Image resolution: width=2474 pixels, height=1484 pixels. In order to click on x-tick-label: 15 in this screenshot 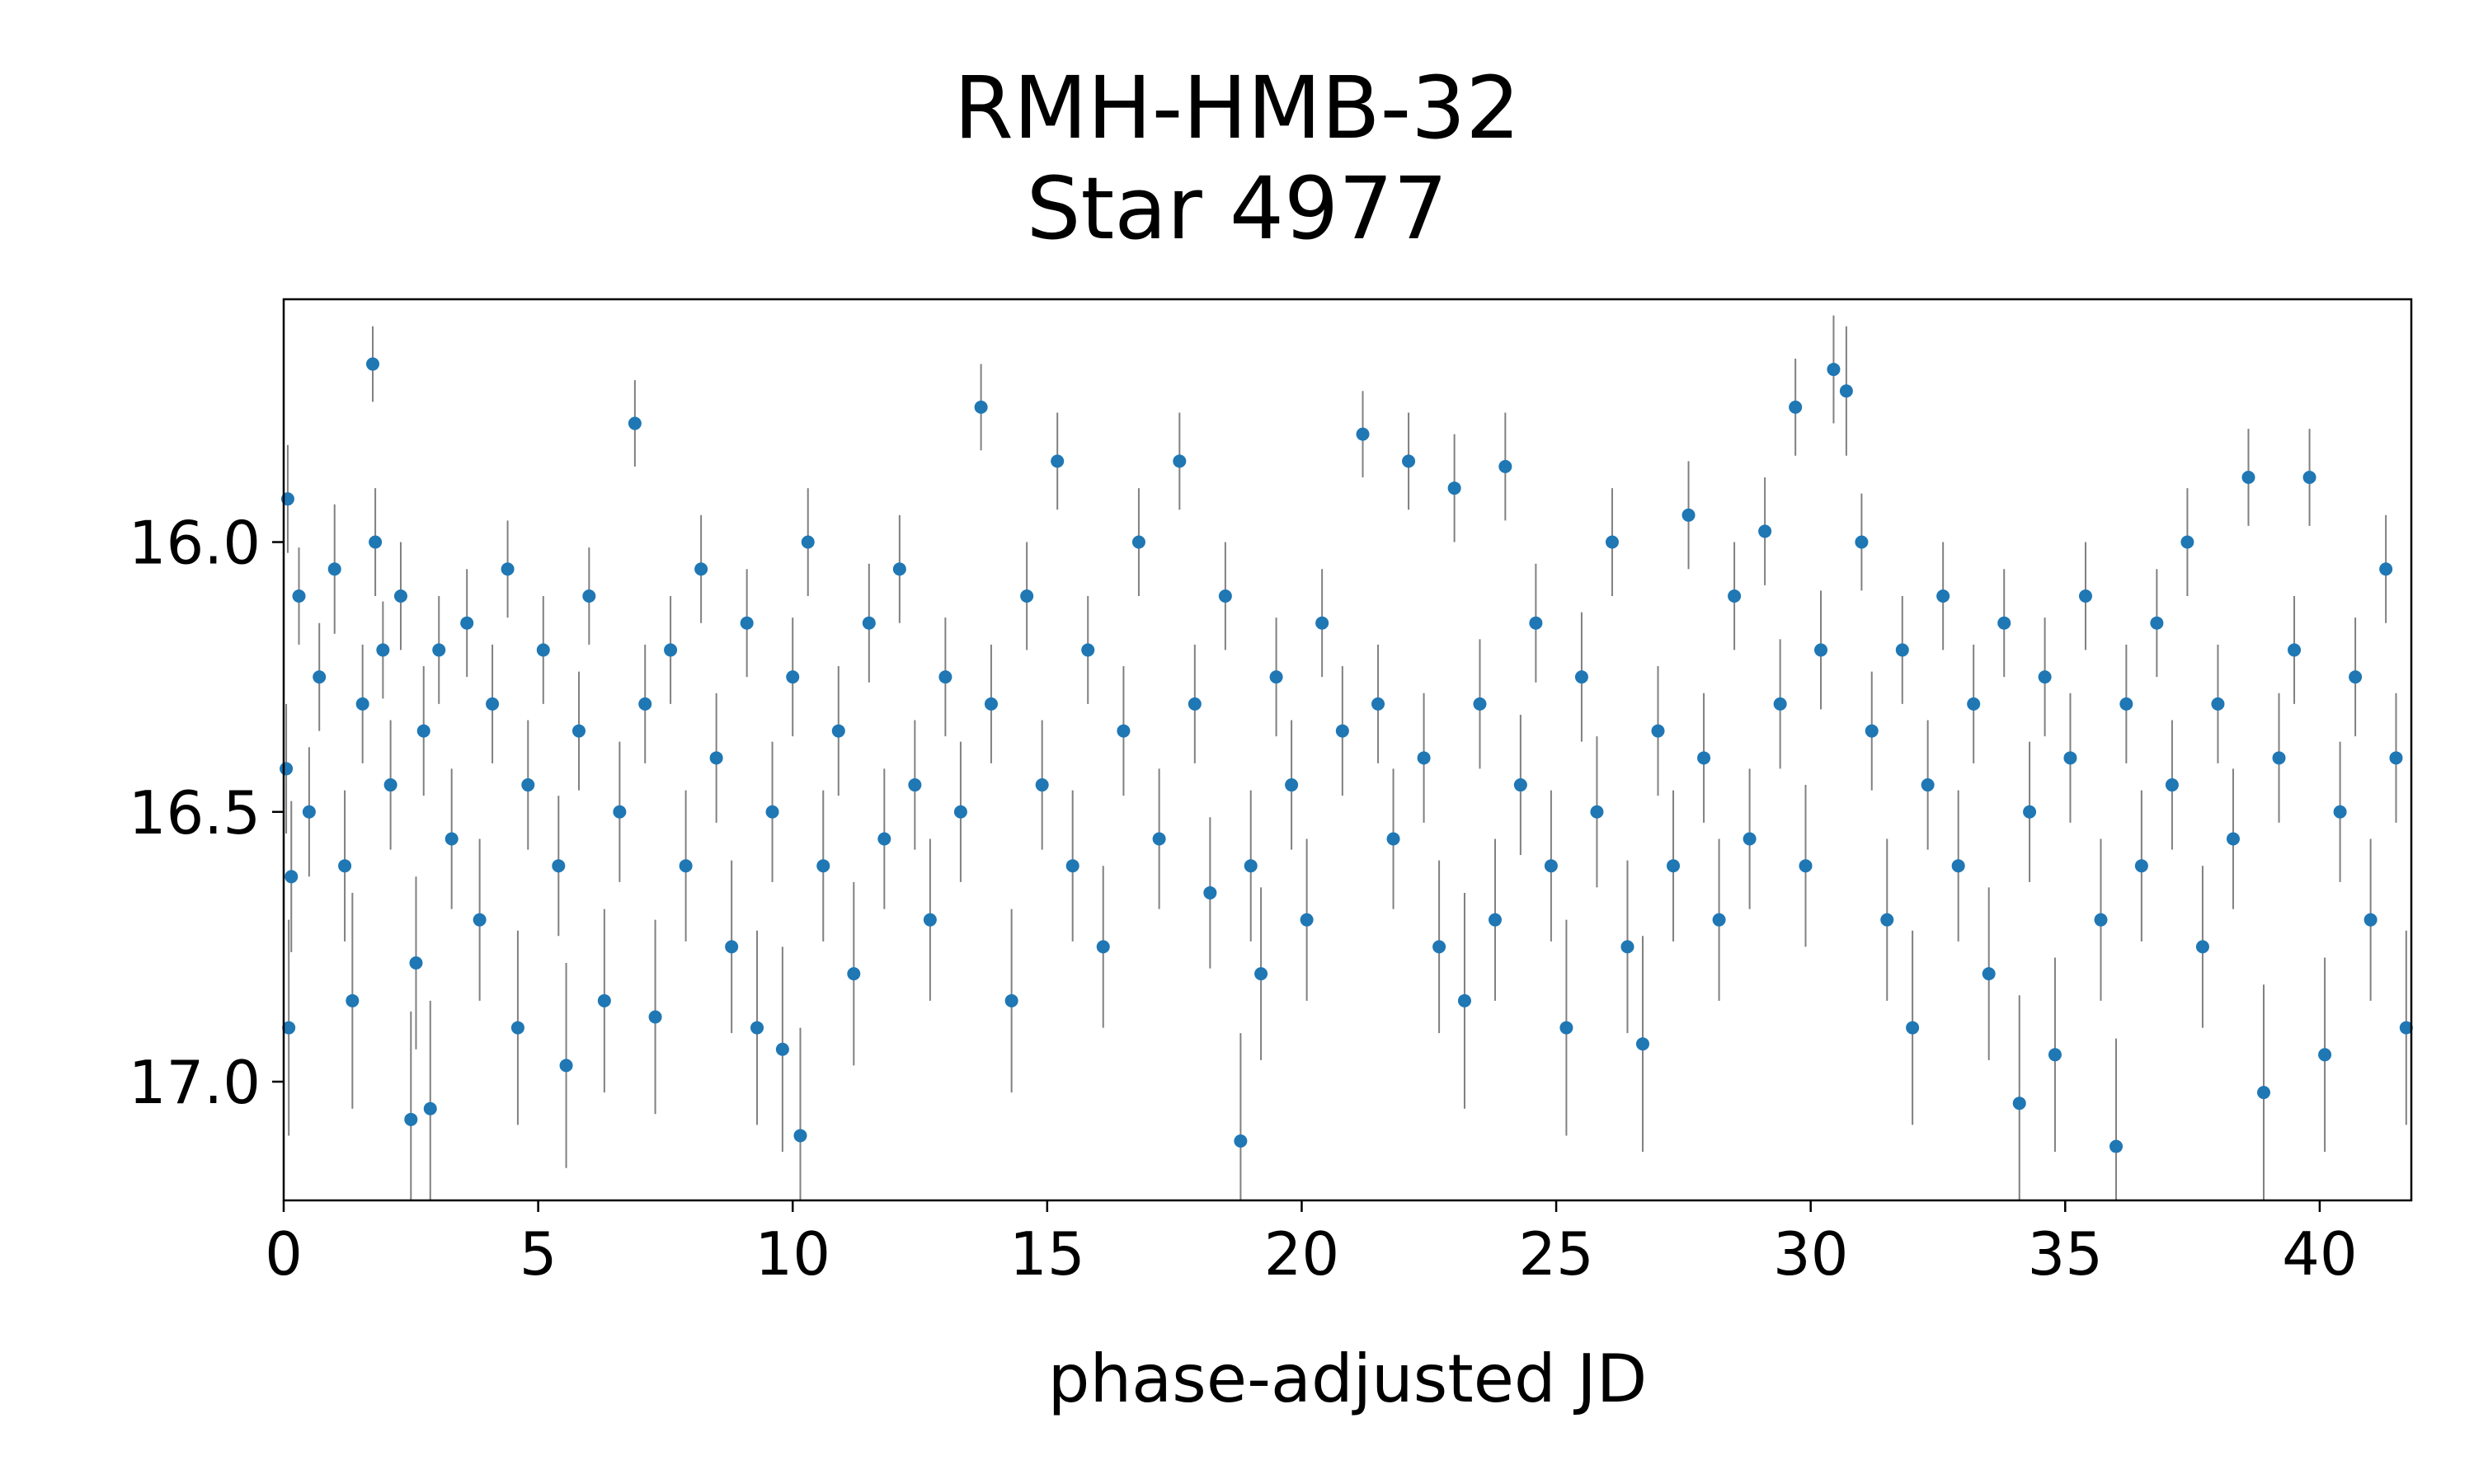, I will do `click(1047, 1254)`.